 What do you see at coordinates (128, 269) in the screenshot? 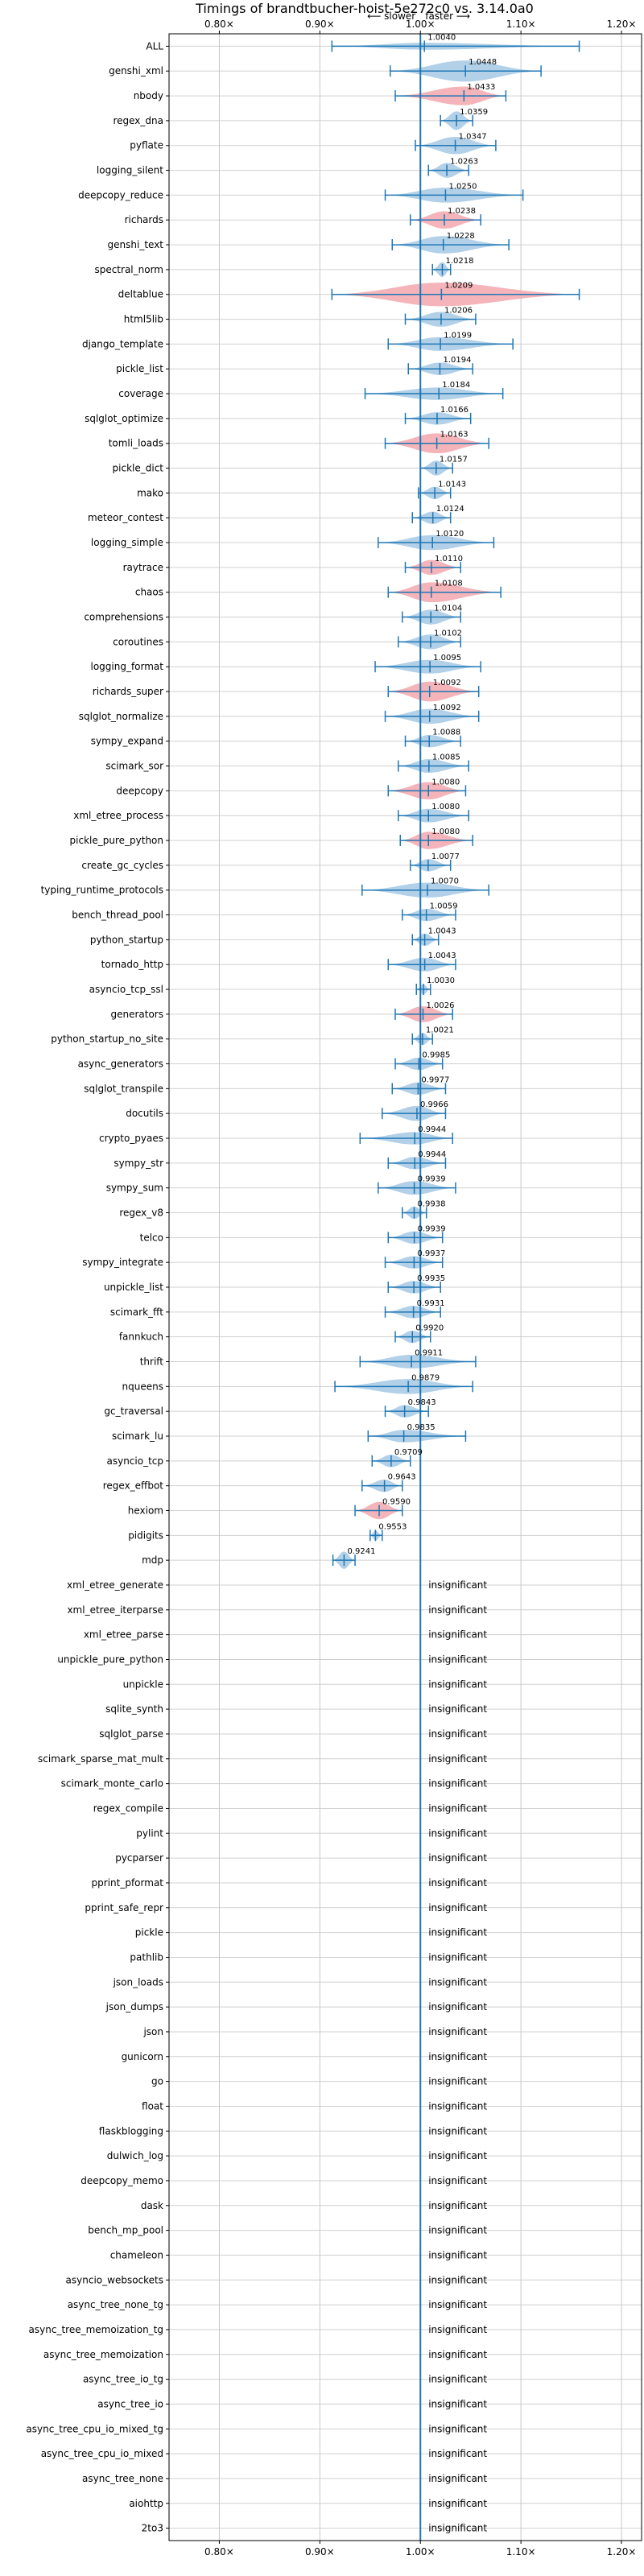
I see `benchmark-name: spectral_norm` at bounding box center [128, 269].